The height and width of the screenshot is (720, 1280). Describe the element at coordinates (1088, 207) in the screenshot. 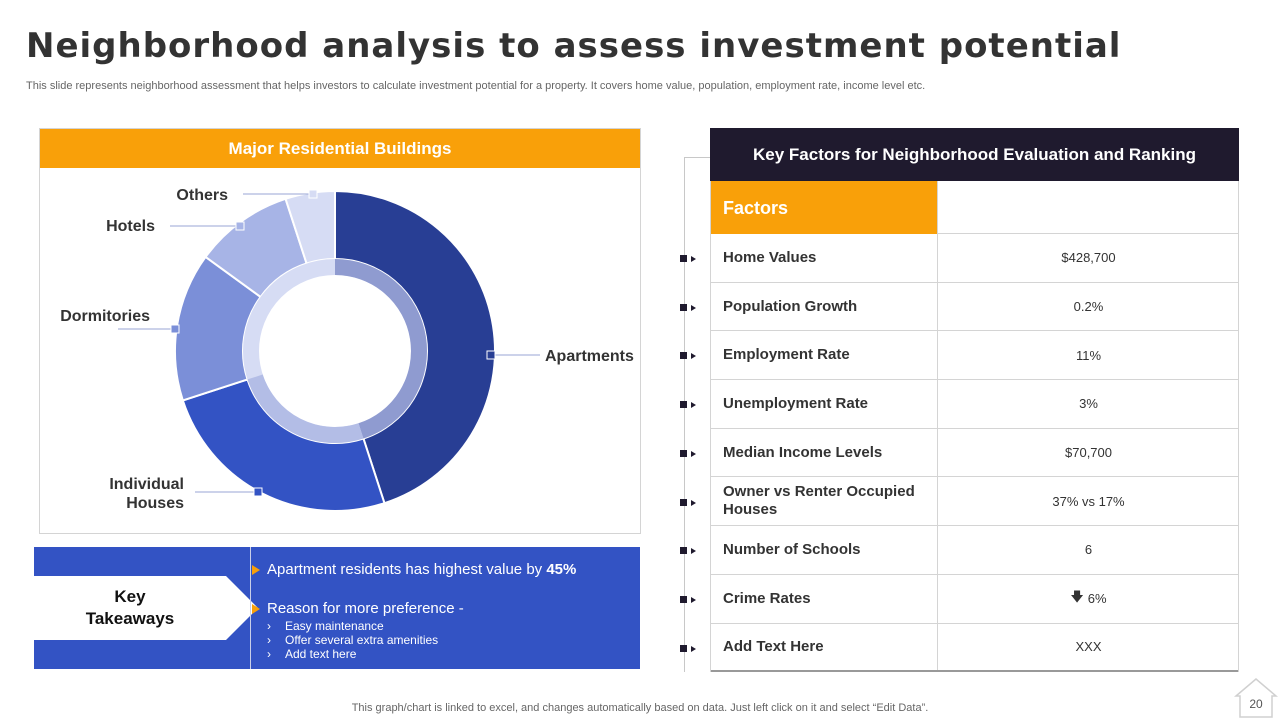

I see `col-header-value` at that location.